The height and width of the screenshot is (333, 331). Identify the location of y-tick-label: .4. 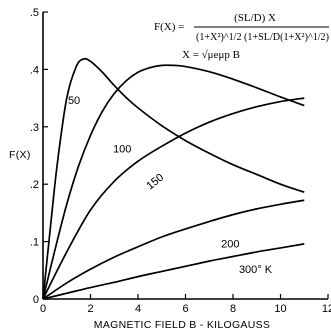
(34, 70).